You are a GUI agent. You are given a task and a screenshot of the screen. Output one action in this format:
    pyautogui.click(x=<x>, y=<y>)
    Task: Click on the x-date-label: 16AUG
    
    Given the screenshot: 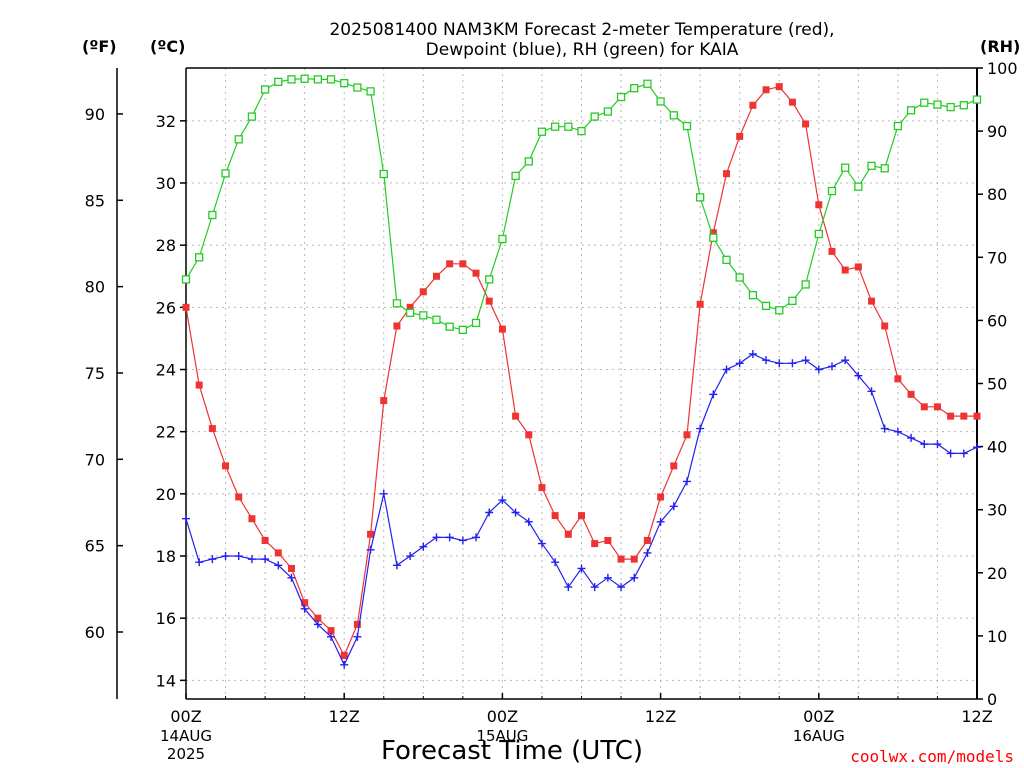 What is the action you would take?
    pyautogui.click(x=819, y=736)
    